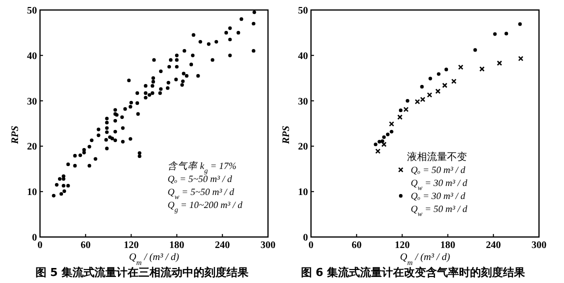 The width and height of the screenshot is (564, 283). Describe the element at coordinates (142, 272) in the screenshot. I see `text: 图 5 集流式流量计在三相流动中的刻度结果` at that location.